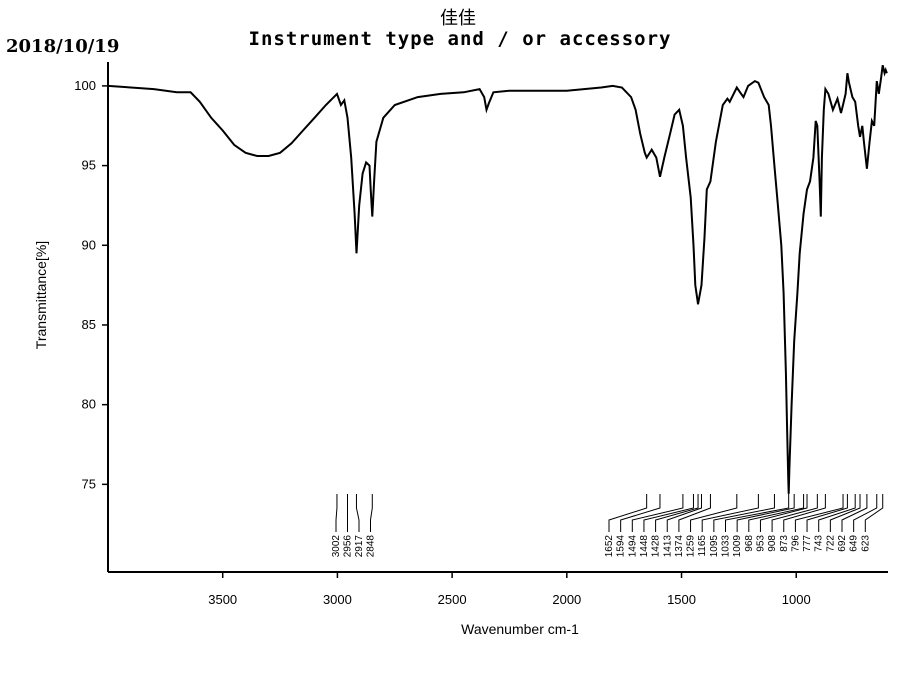 Image resolution: width=916 pixels, height=686 pixels. What do you see at coordinates (691, 546) in the screenshot?
I see `peak-label: 1259` at bounding box center [691, 546].